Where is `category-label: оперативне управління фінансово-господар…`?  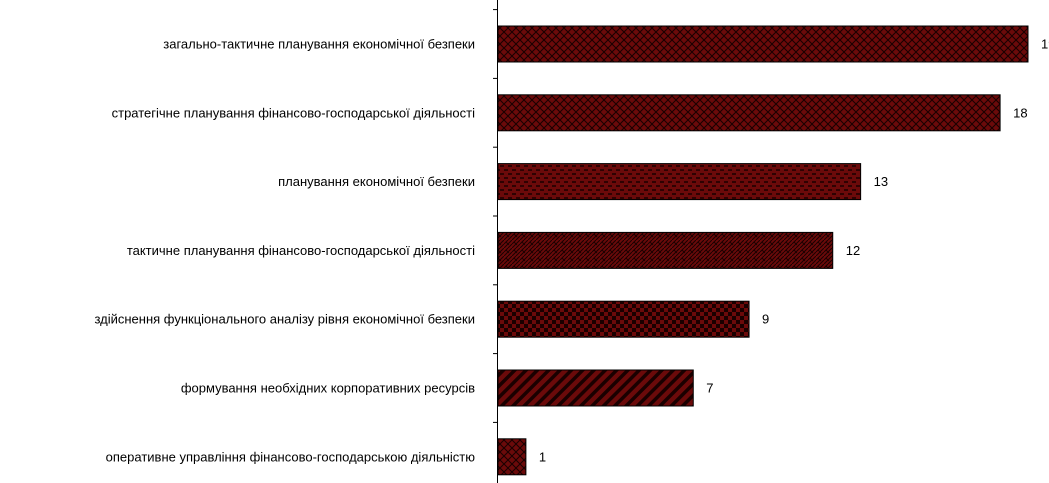
category-label: оперативне управління фінансово-господар… is located at coordinates (291, 456).